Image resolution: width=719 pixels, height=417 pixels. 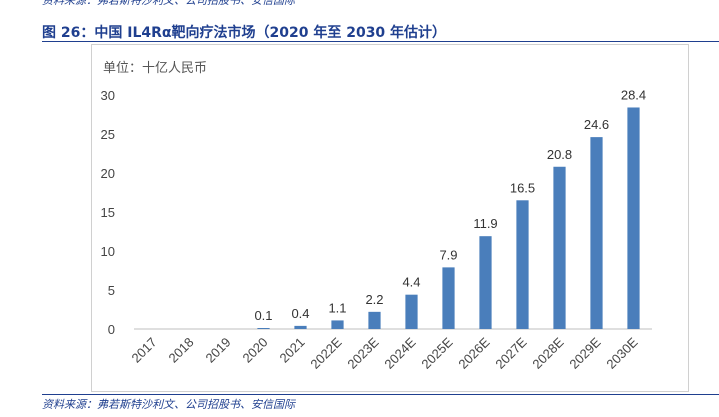 What do you see at coordinates (300, 313) in the screenshot?
I see `data-label-2021: 0.4` at bounding box center [300, 313].